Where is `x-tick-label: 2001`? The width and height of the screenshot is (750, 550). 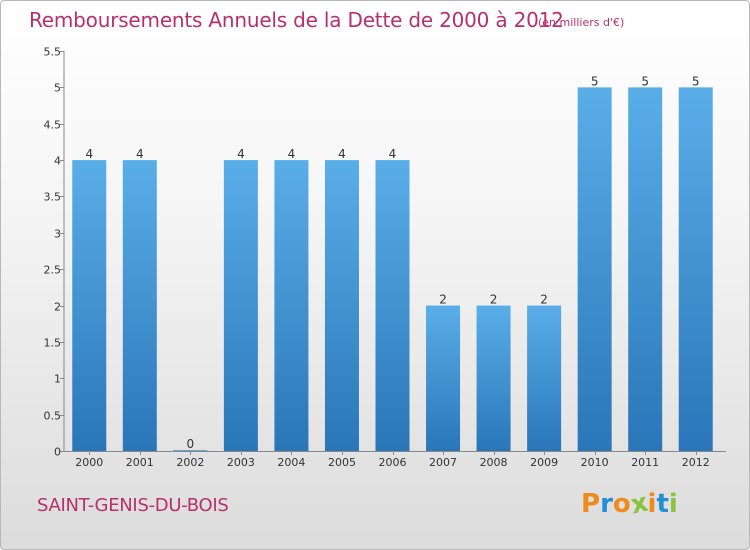 x-tick-label: 2001 is located at coordinates (140, 462).